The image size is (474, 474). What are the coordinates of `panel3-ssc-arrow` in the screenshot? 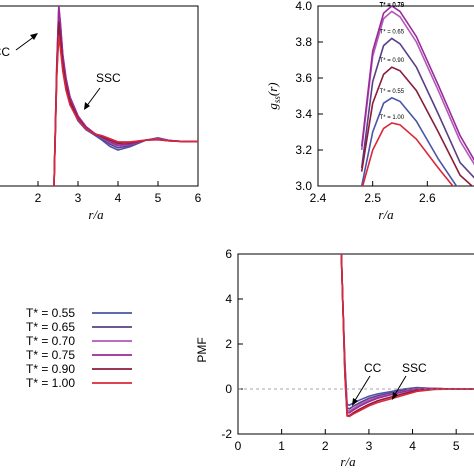 It's located at (400, 386).